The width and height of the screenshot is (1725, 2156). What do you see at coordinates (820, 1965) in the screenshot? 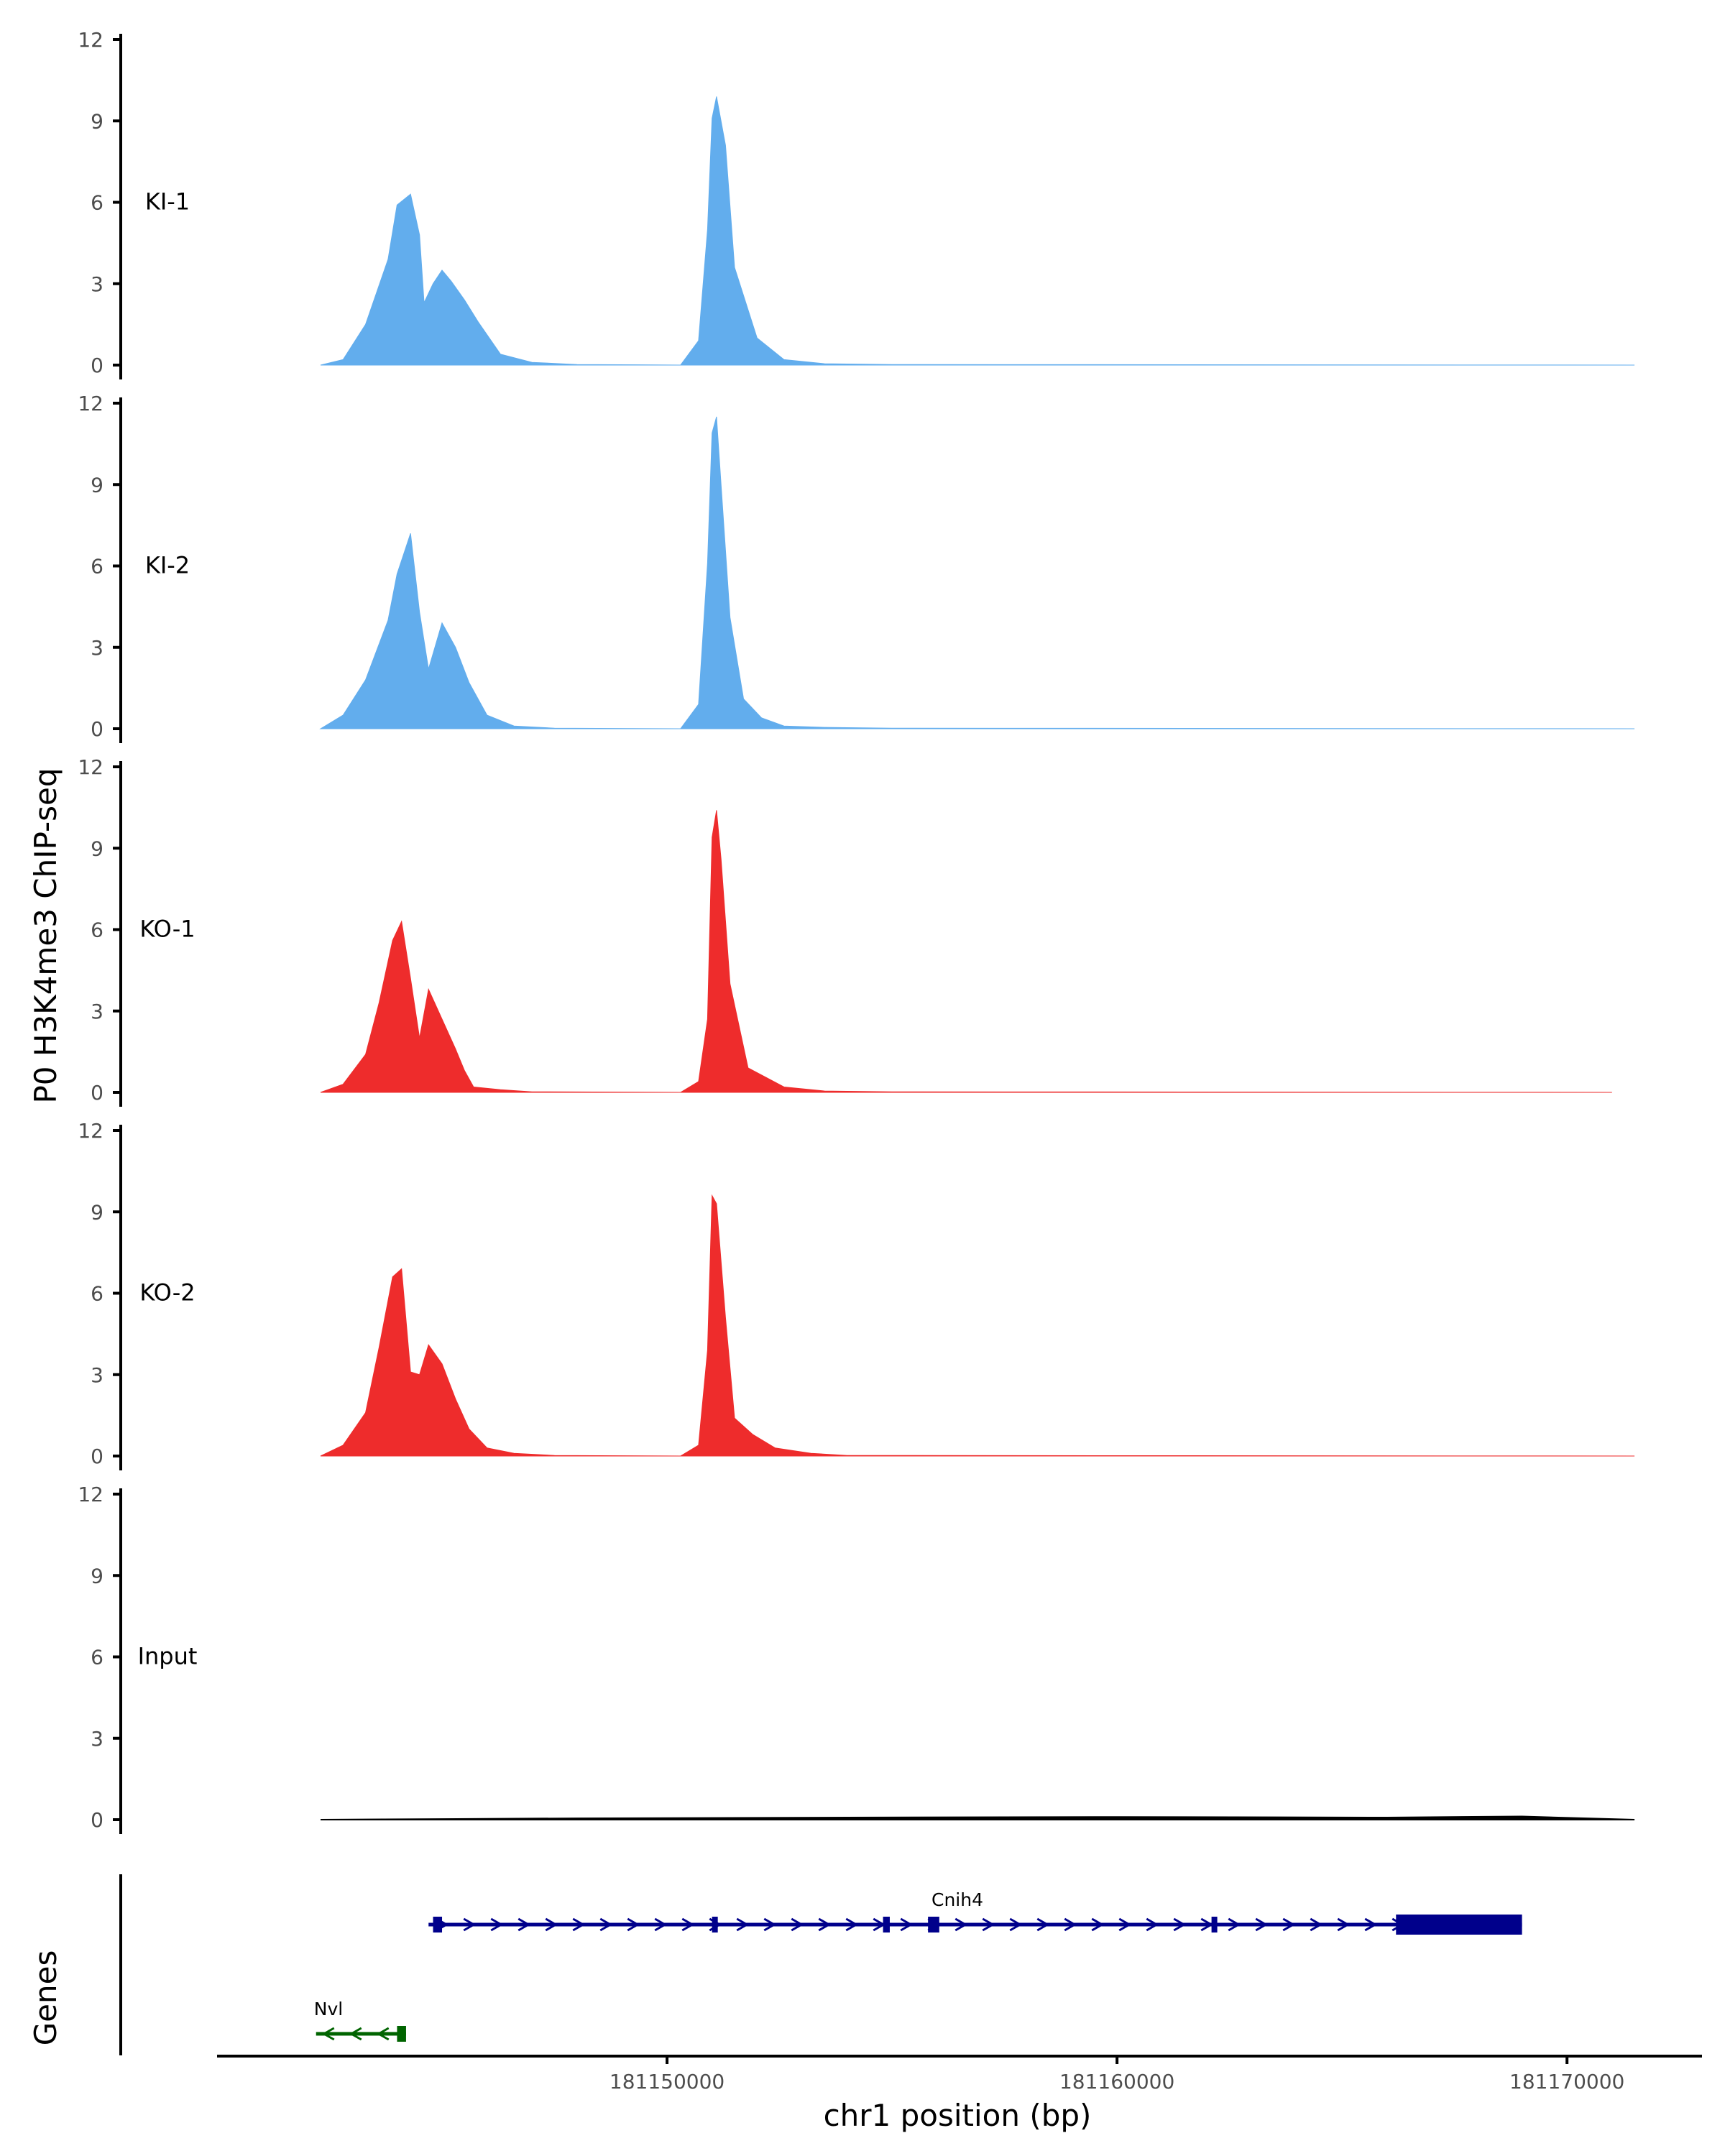
I see `gene-annotation-panel: Cnih4 Nvl` at bounding box center [820, 1965].